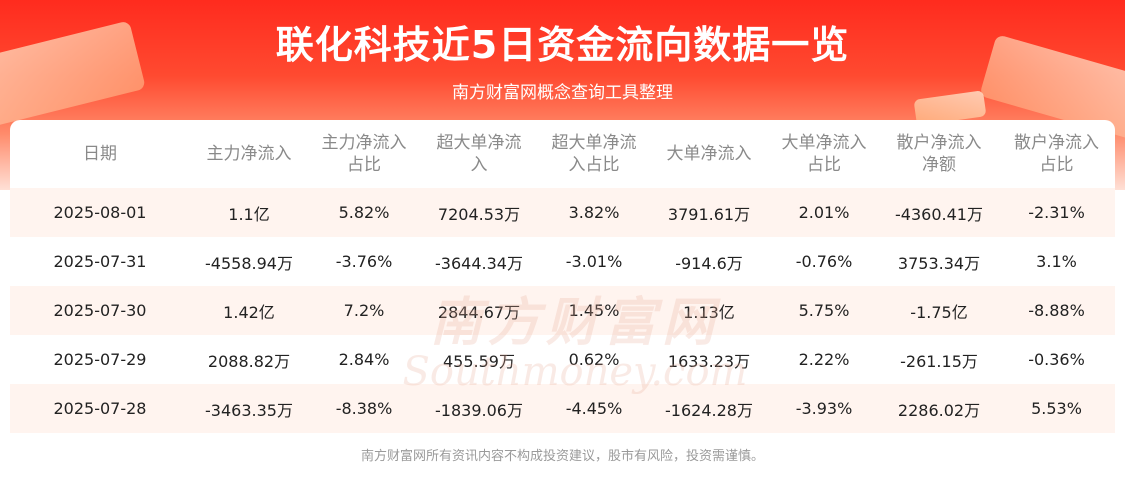 The width and height of the screenshot is (1125, 500). What do you see at coordinates (939, 154) in the screenshot?
I see `column-header-retail-net-inflow-amount: 散户净流入 净额` at bounding box center [939, 154].